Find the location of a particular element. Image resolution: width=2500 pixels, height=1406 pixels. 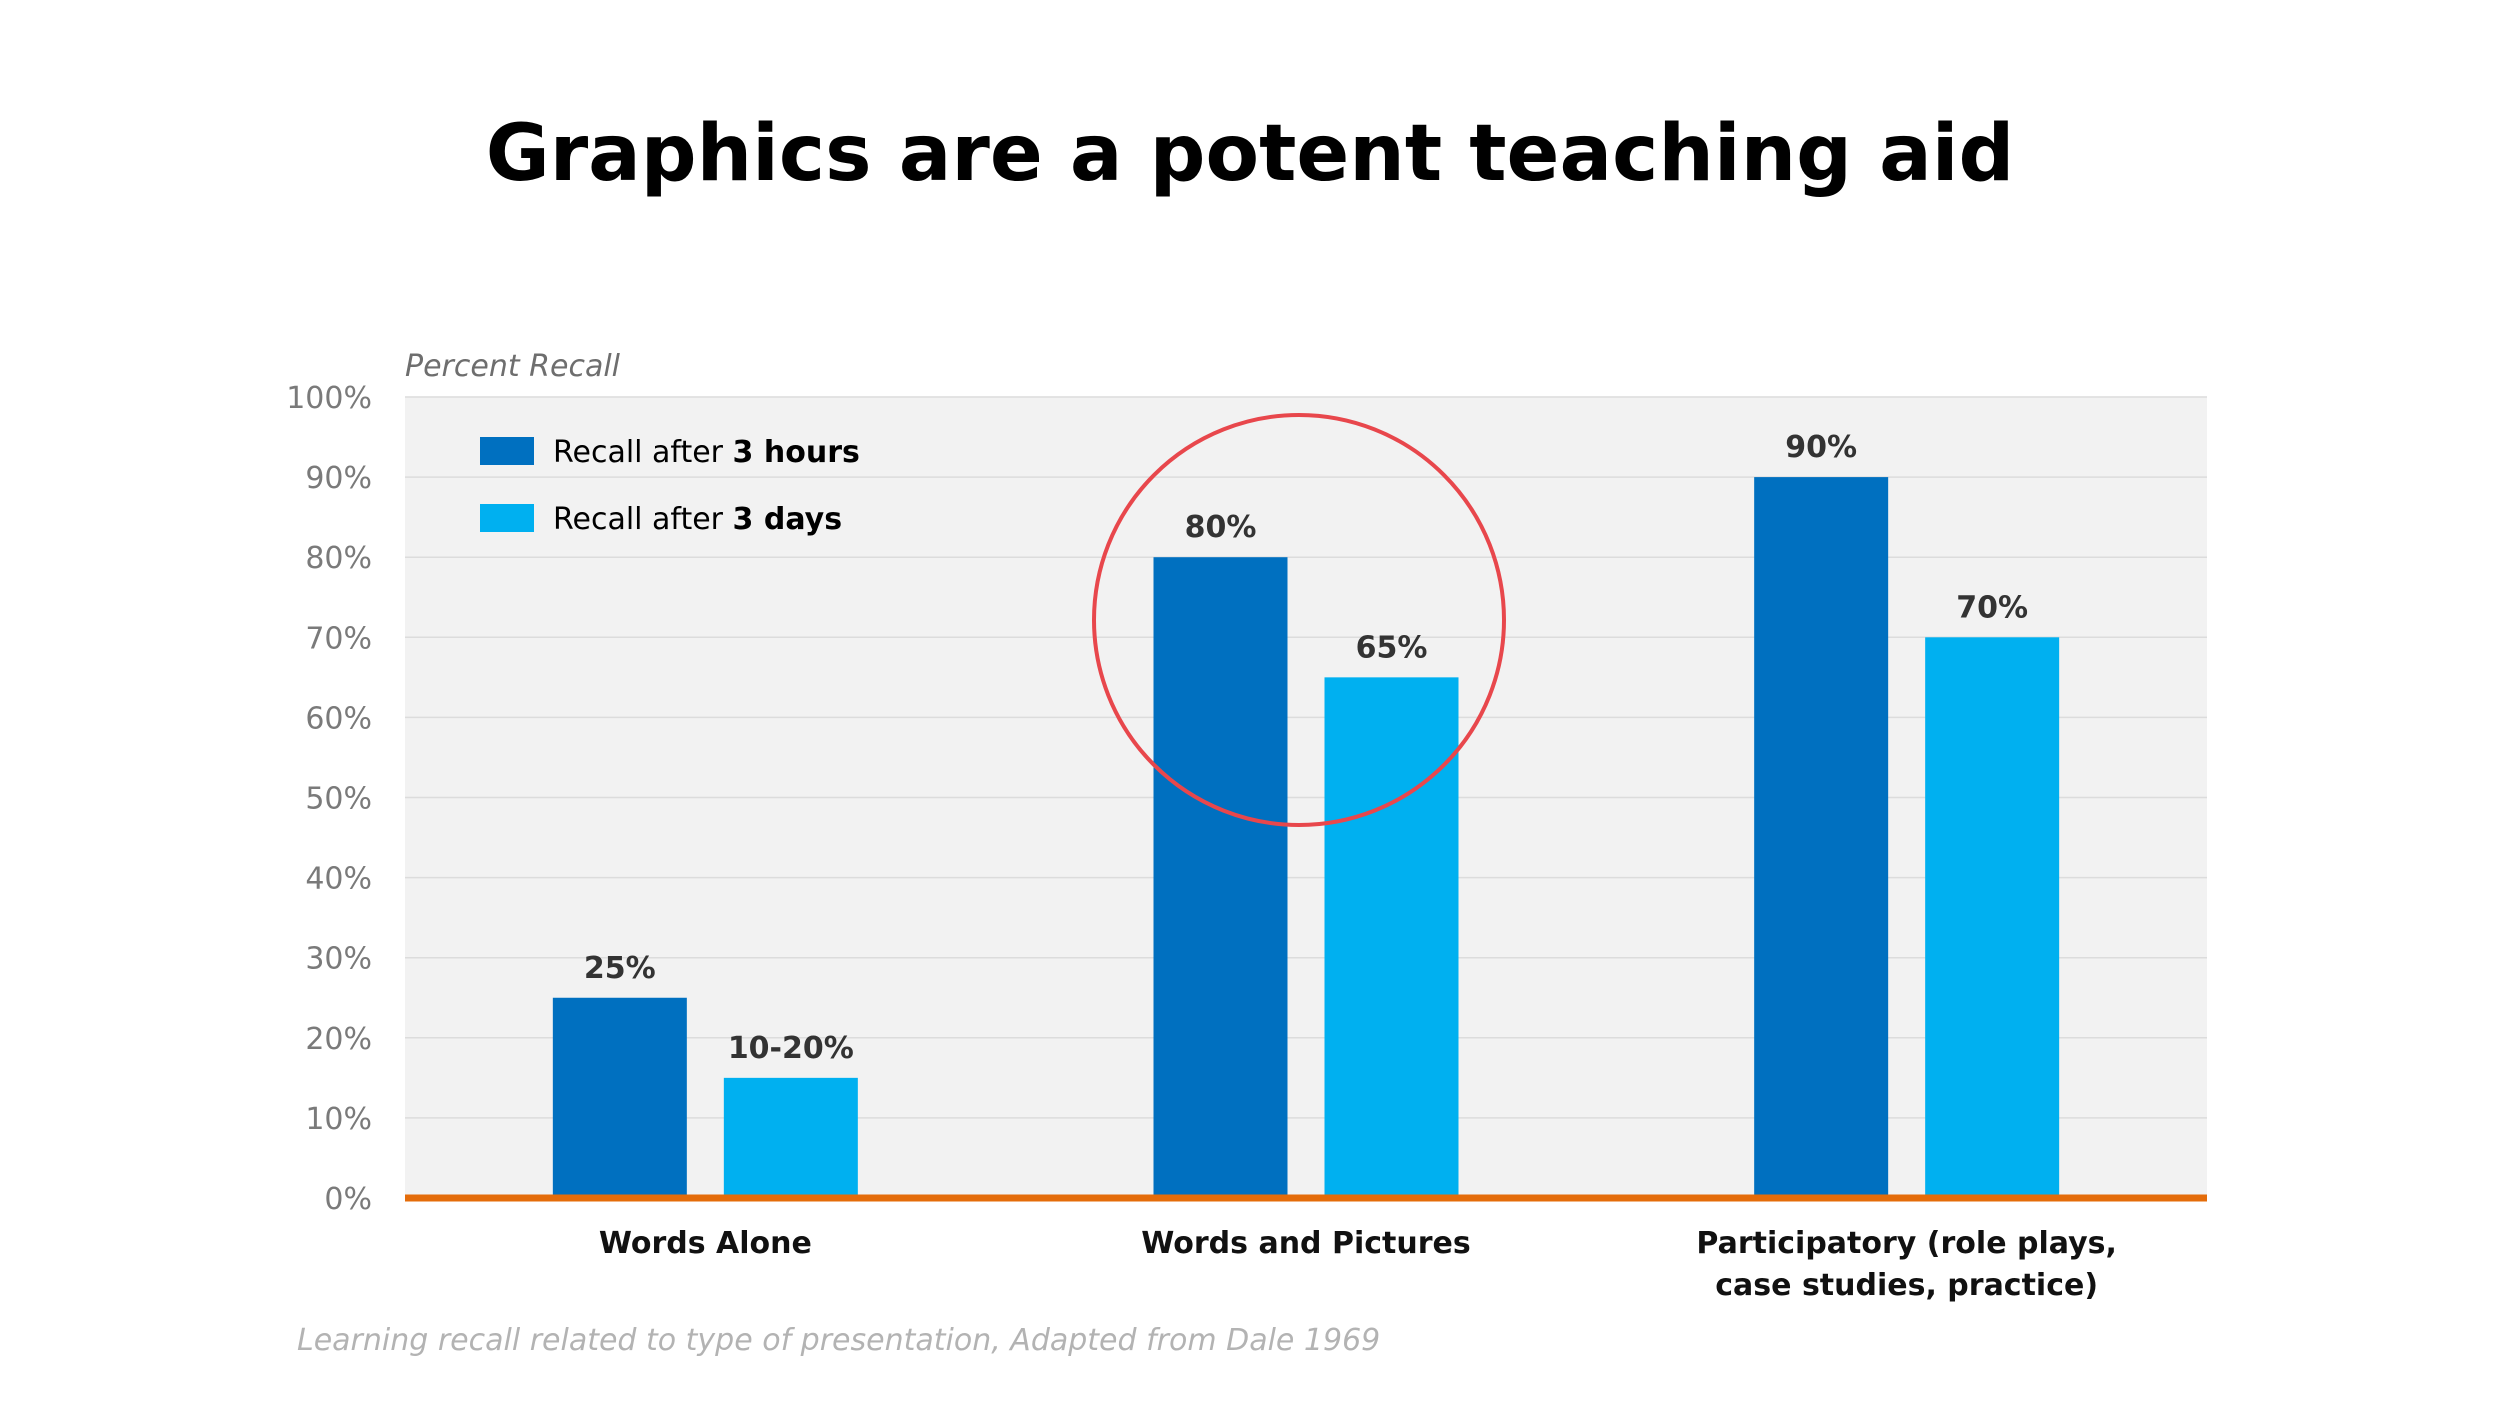

y-tick-label: 20% is located at coordinates (338, 1039).